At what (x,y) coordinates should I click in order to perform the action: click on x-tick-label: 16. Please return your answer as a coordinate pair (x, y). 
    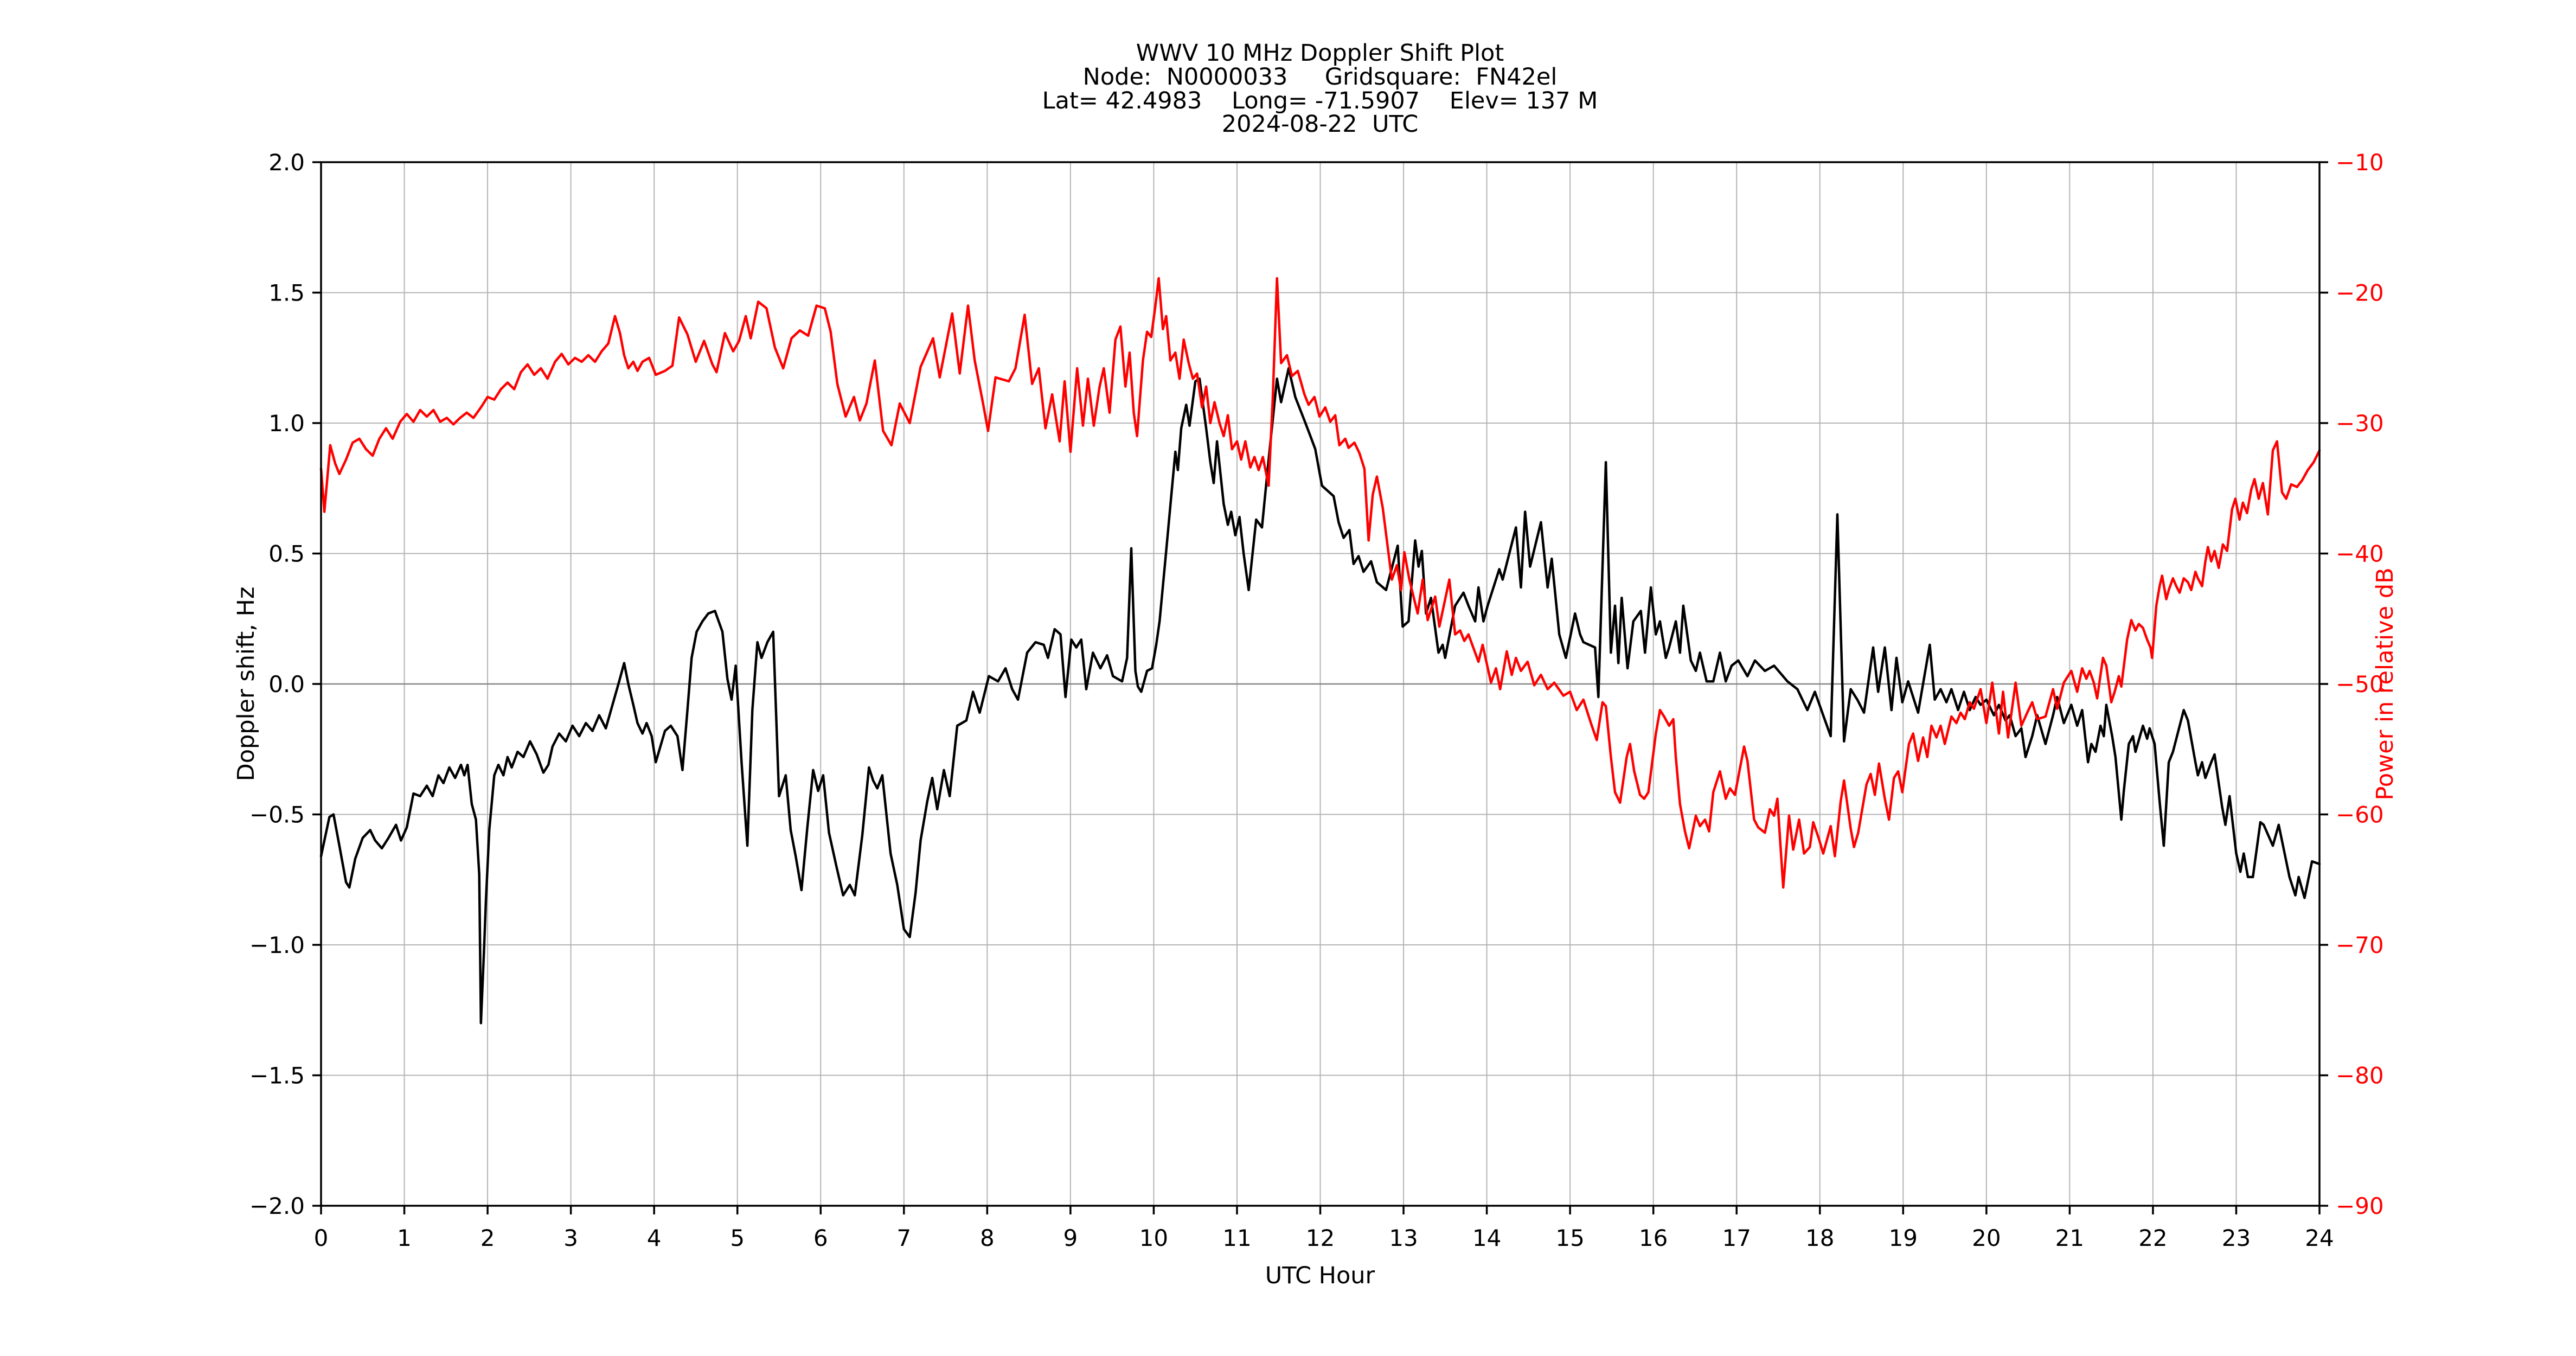
    Looking at the image, I should click on (1653, 1238).